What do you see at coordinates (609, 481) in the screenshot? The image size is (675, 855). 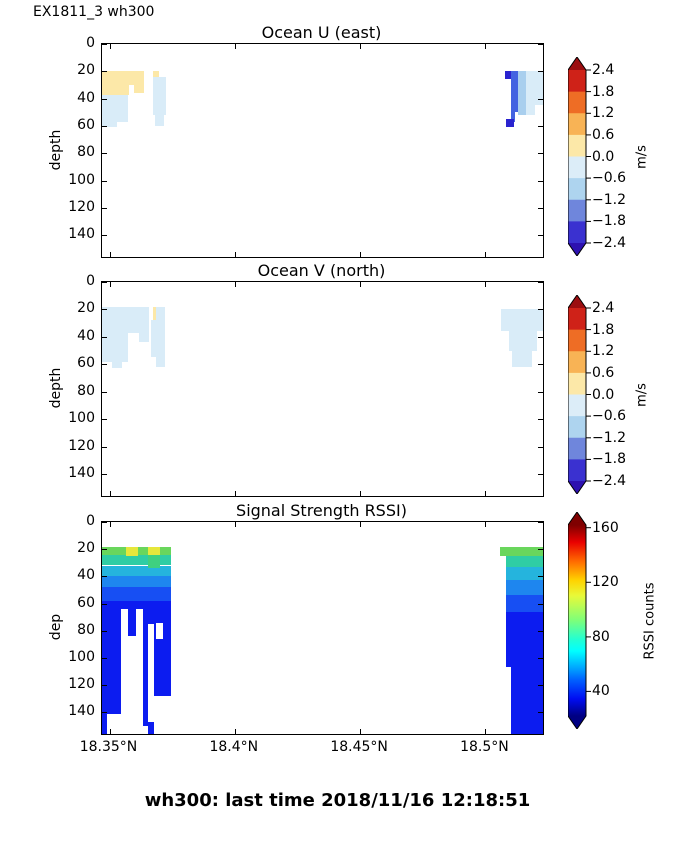 I see `colorbar-tick-label: −2.4` at bounding box center [609, 481].